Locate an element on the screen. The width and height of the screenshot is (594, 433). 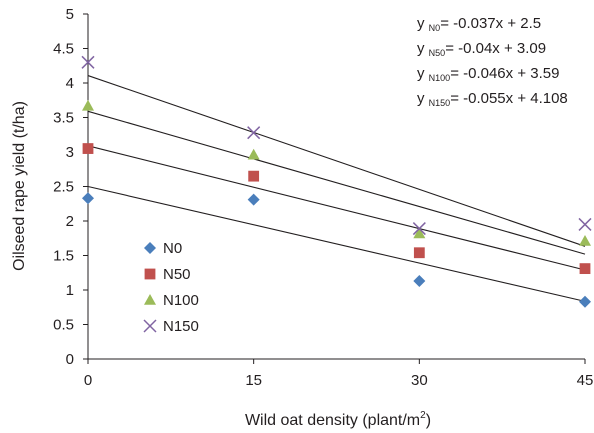
legend-marker-n150 is located at coordinates (150, 326).